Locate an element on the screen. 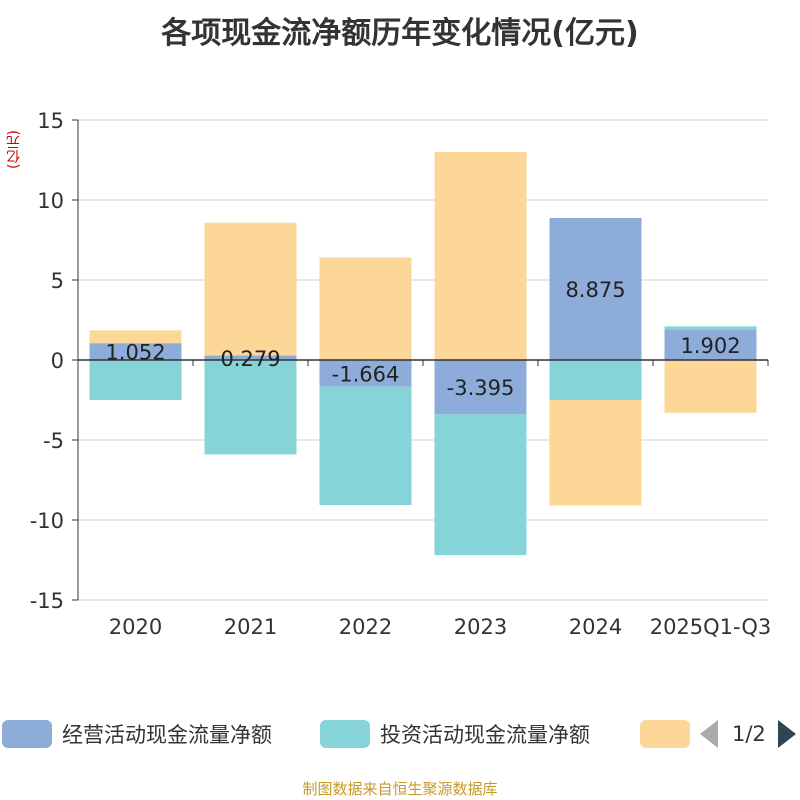 This screenshot has height=800, width=800. y-tick-label: 0 is located at coordinates (57, 361).